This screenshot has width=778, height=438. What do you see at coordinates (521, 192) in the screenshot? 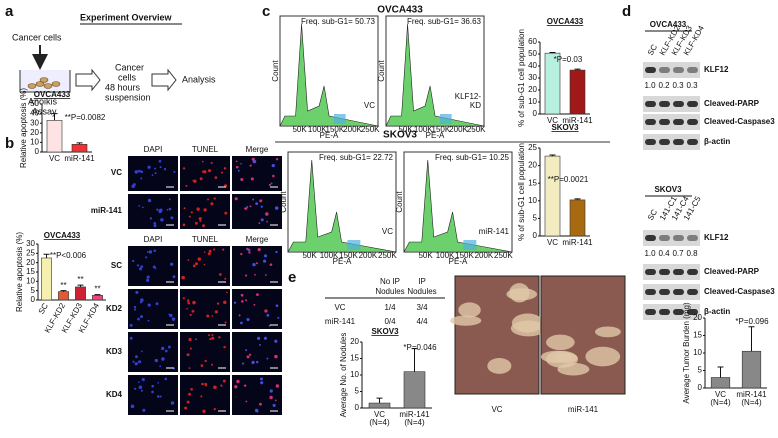
I see `y-axis-label: % of sub-G1 cell population` at bounding box center [521, 192].